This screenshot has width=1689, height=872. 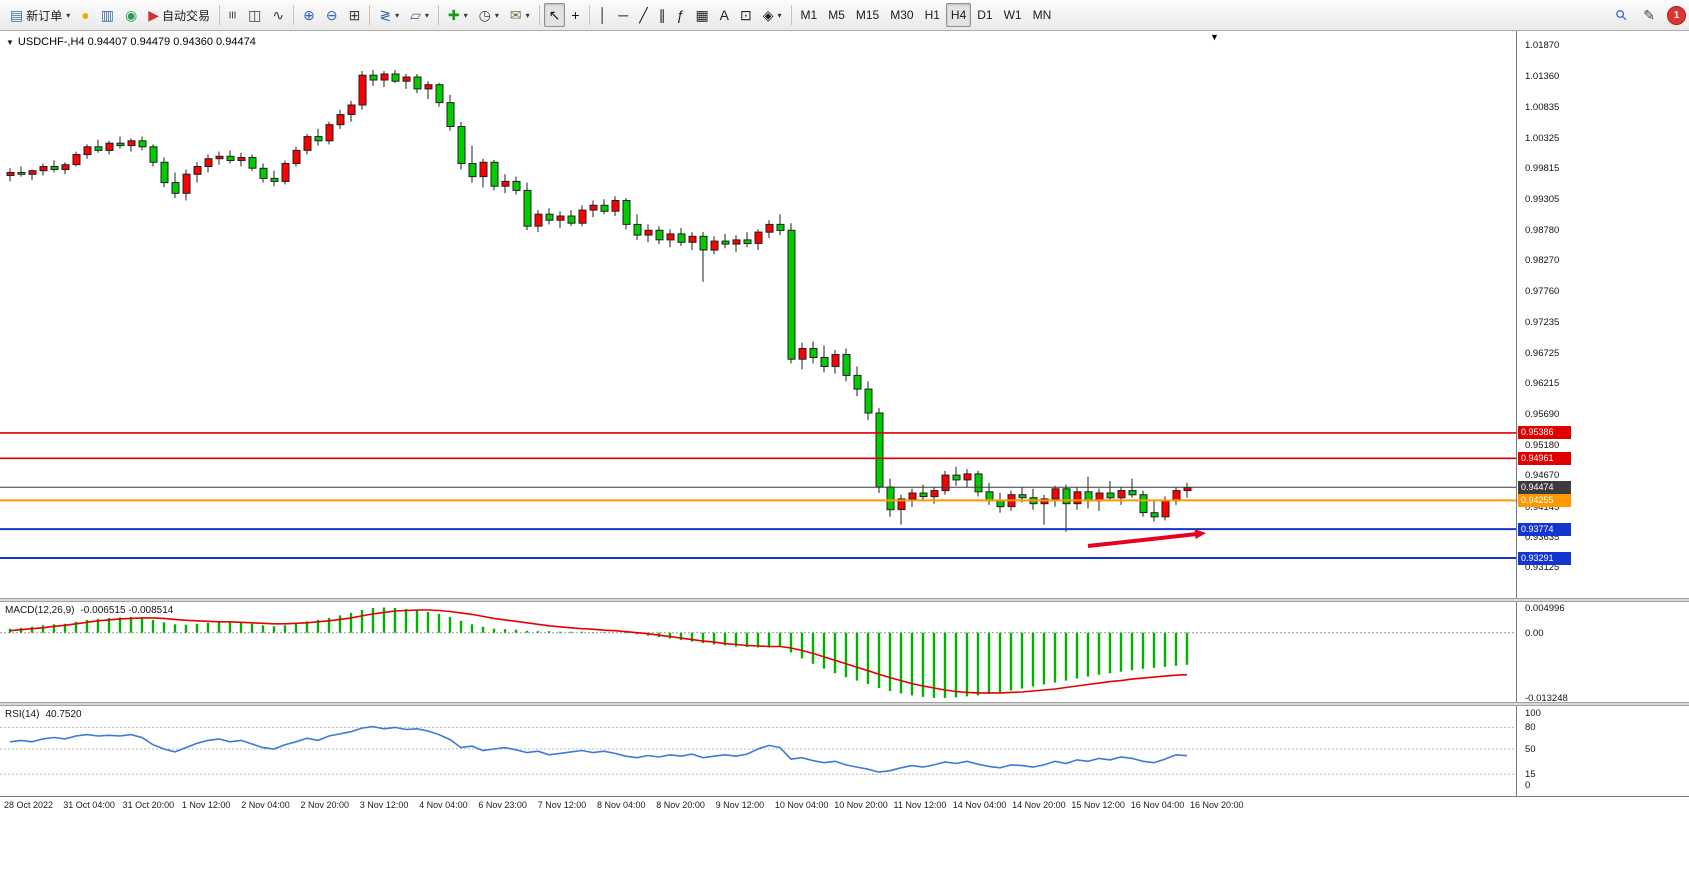 I want to click on tf-m30-button: M30, so click(x=901, y=15).